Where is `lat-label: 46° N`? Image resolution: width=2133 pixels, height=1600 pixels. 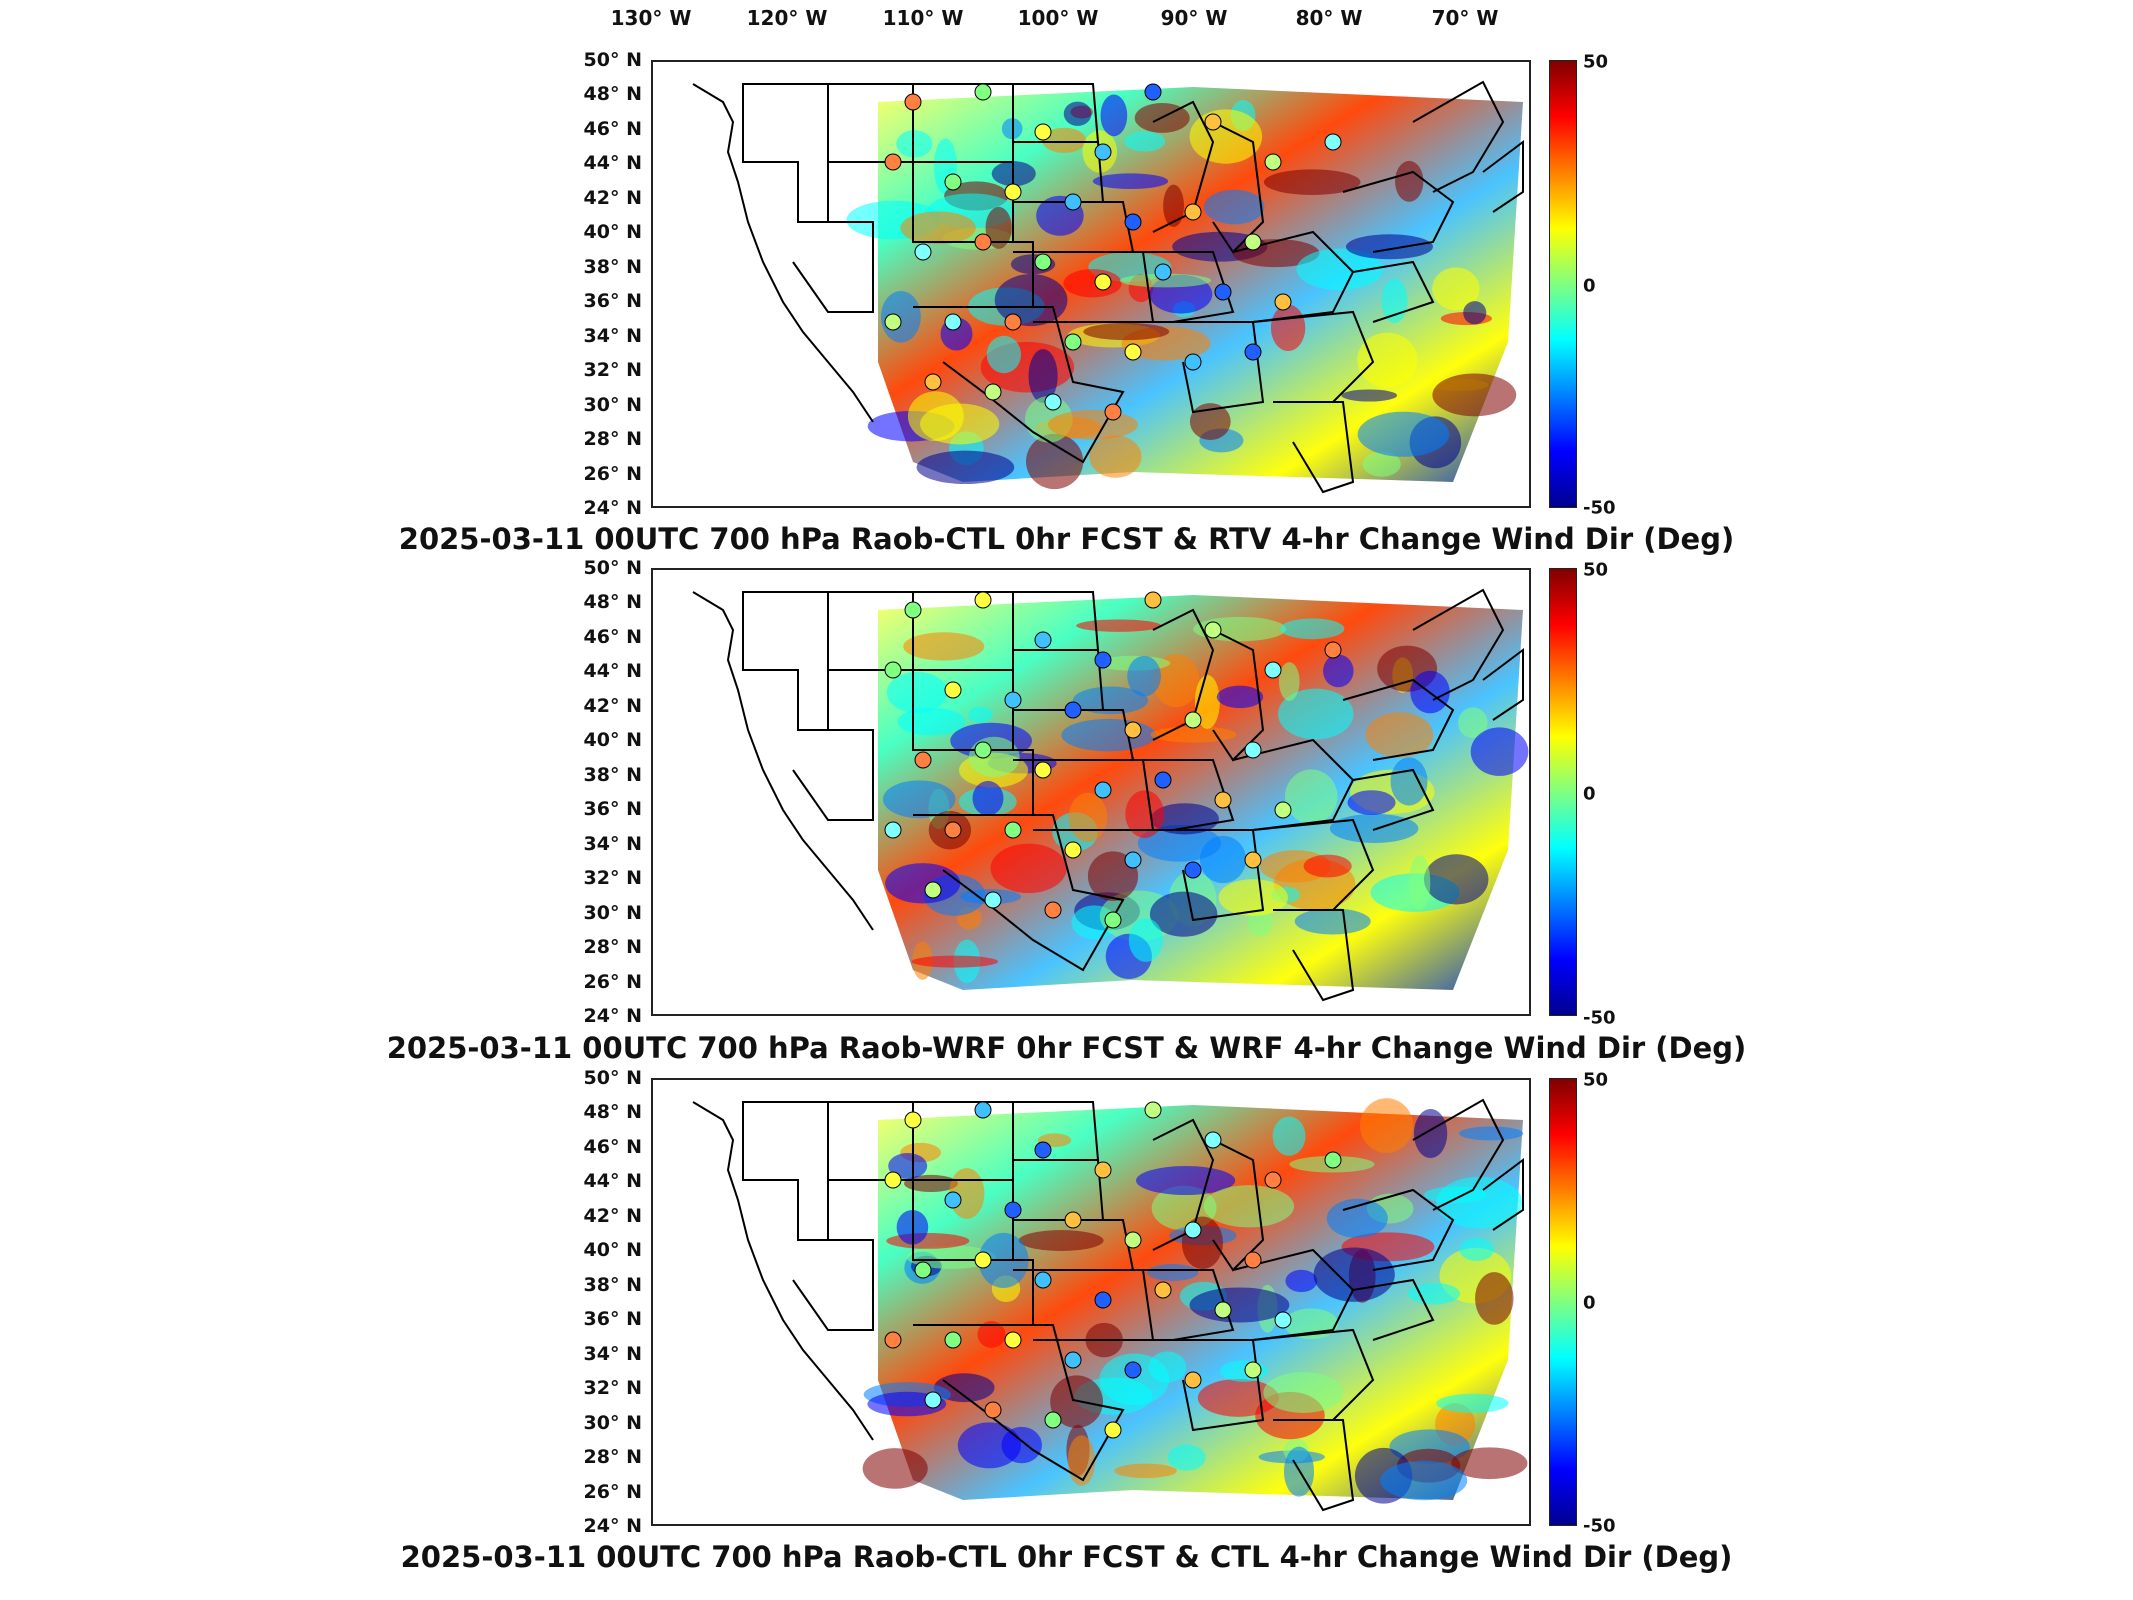
lat-label: 46° N is located at coordinates (612, 1146).